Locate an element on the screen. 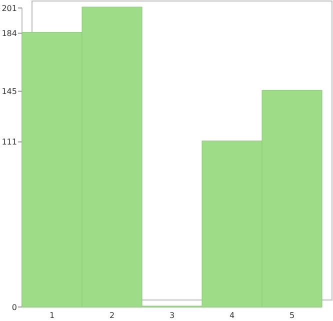 The width and height of the screenshot is (333, 321). y-tick-label: 0 is located at coordinates (14, 307).